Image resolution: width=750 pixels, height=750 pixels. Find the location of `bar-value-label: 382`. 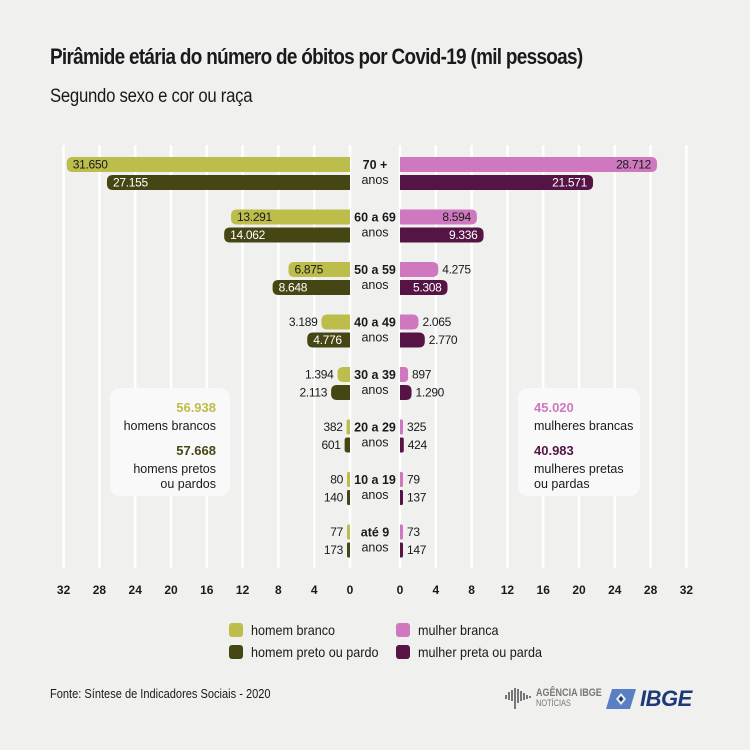

bar-value-label: 382 is located at coordinates (333, 427).